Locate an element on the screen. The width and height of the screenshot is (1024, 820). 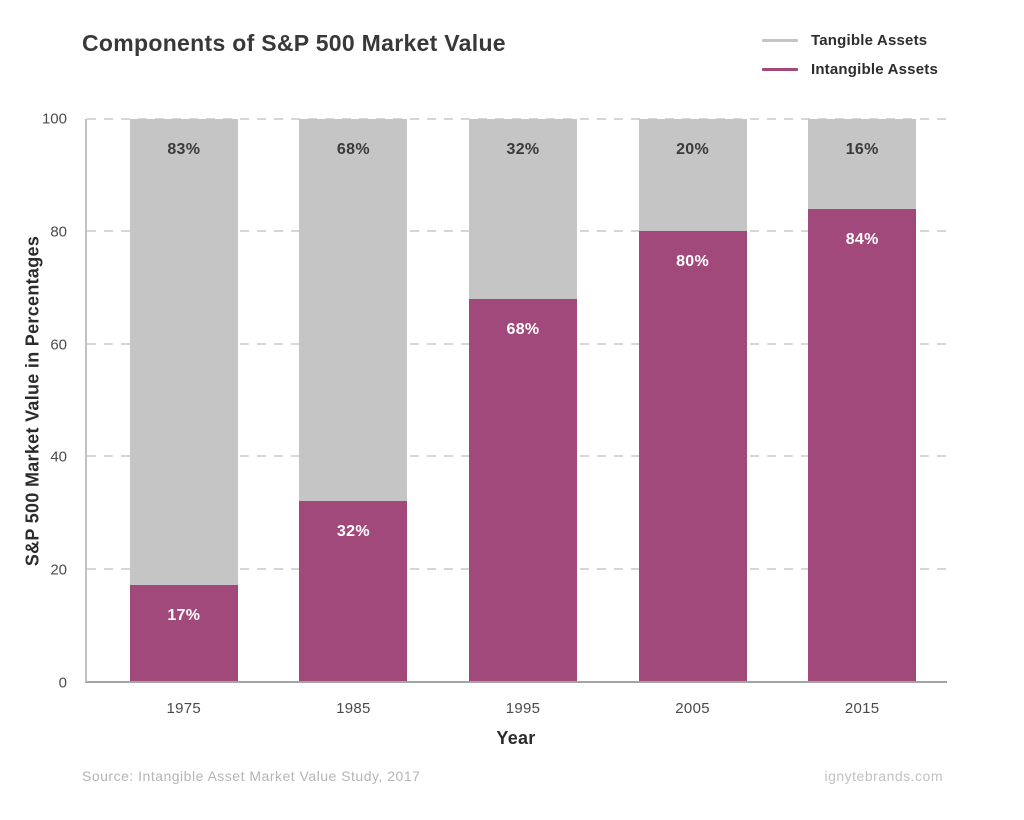
bar-2005: 20% 80% is located at coordinates (692, 400).